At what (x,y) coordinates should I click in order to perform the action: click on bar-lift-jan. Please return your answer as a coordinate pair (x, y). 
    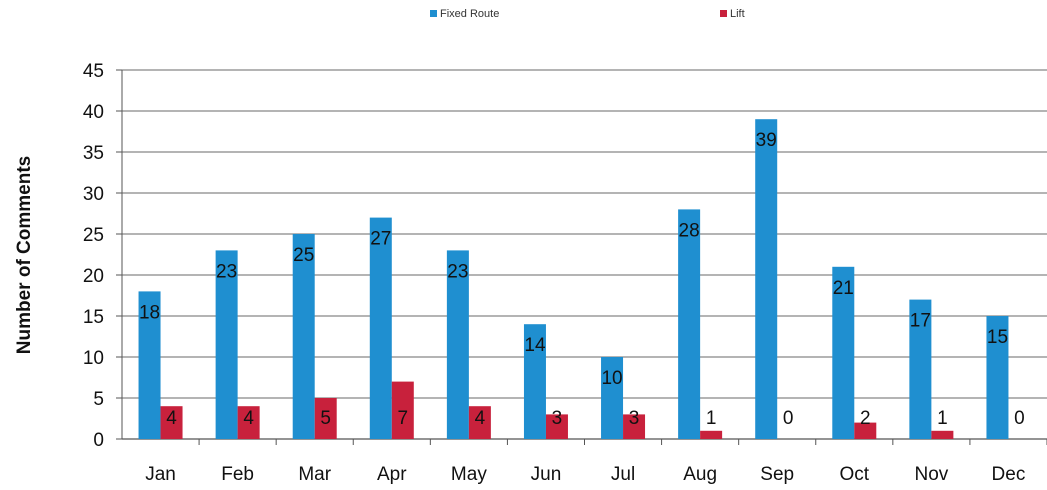
    Looking at the image, I should click on (171, 422).